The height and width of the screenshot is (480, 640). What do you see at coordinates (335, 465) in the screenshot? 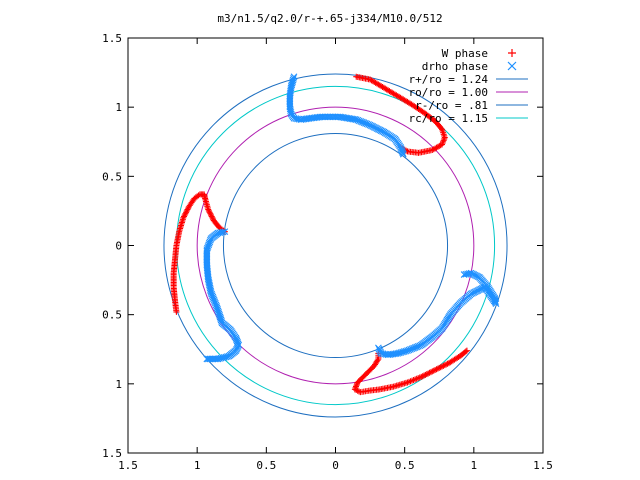
I see `x-tick-label: 0` at bounding box center [335, 465].